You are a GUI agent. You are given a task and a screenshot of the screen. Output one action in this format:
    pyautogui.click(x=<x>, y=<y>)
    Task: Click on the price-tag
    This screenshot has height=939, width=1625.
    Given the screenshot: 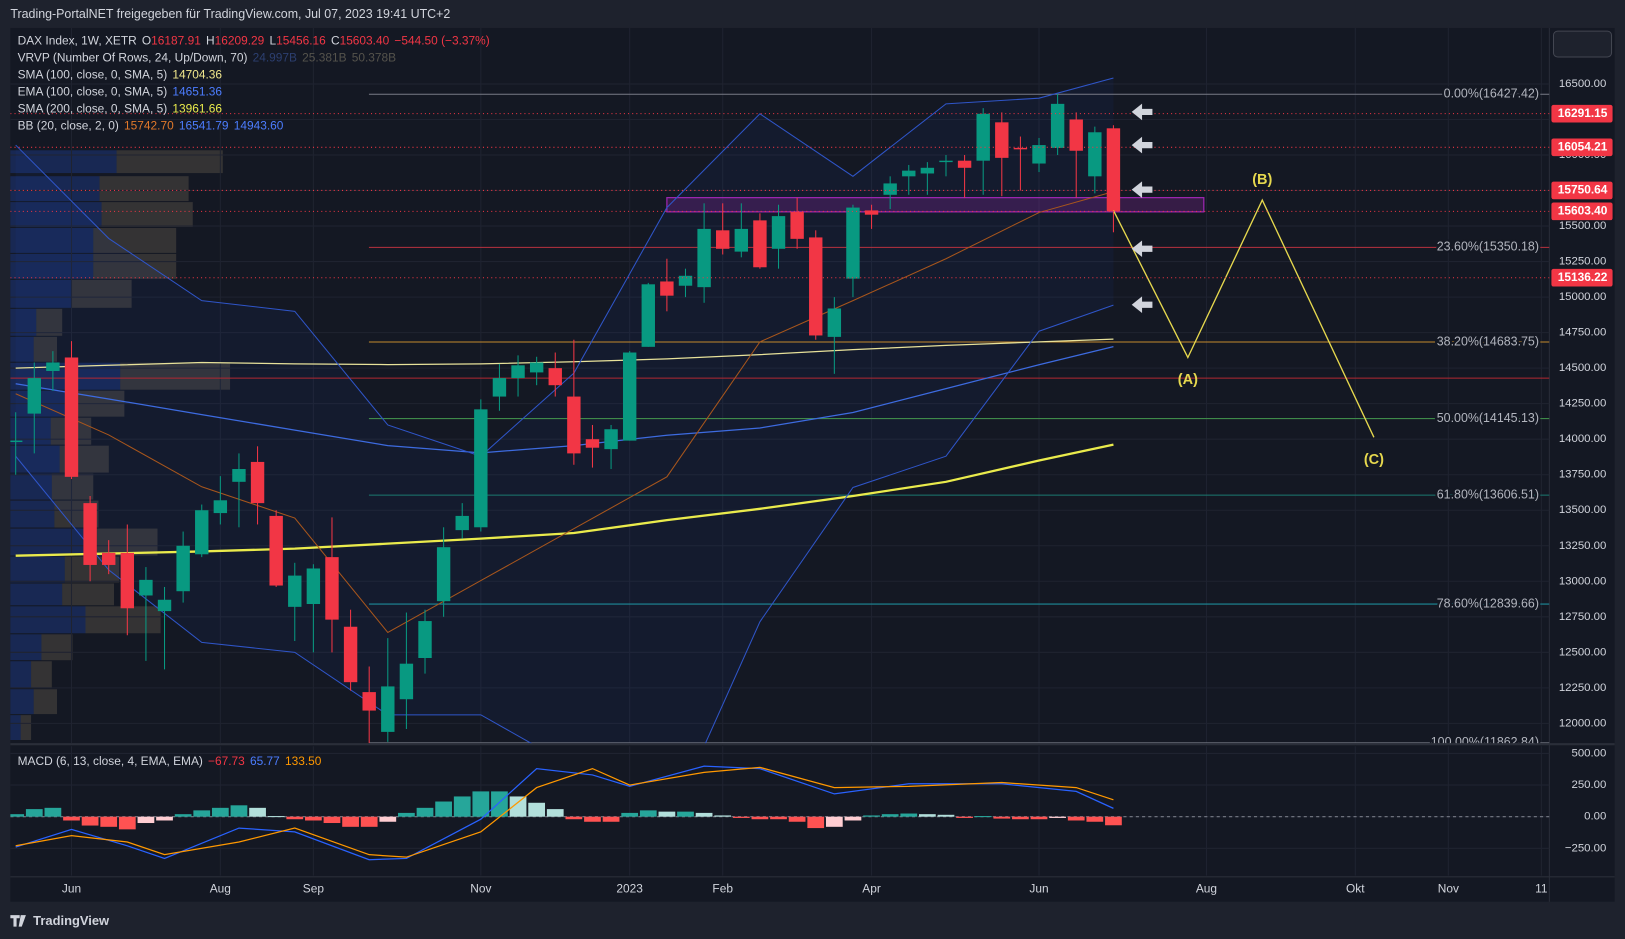 What is the action you would take?
    pyautogui.click(x=1582, y=113)
    